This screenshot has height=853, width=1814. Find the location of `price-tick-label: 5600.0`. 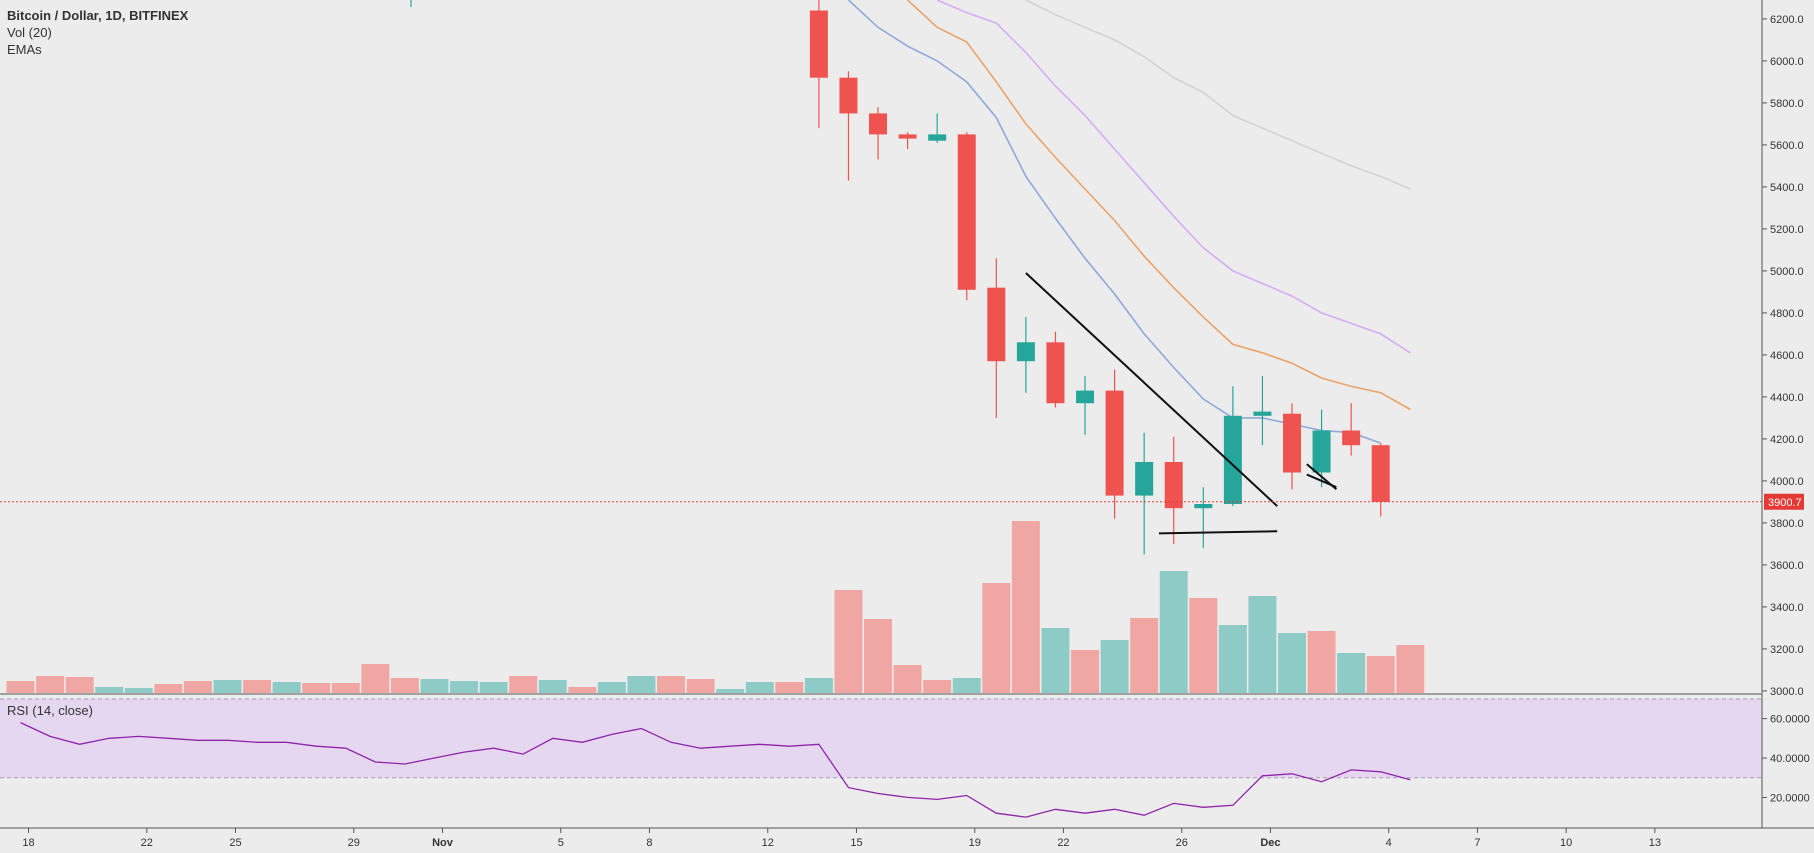

price-tick-label: 5600.0 is located at coordinates (1787, 146).